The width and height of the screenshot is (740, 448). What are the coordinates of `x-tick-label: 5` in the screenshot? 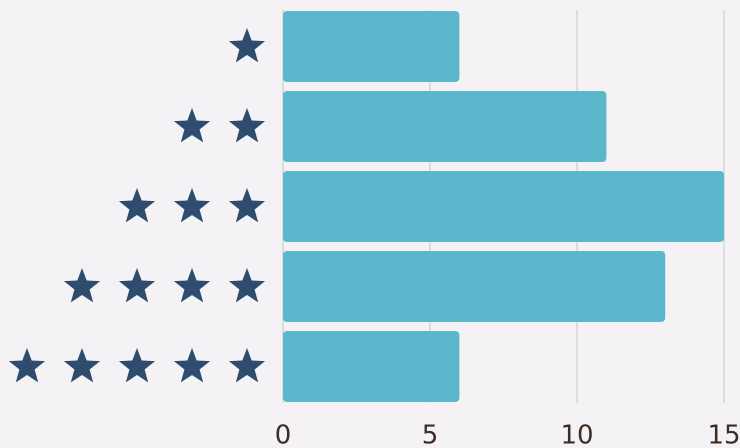 It's located at (430, 434).